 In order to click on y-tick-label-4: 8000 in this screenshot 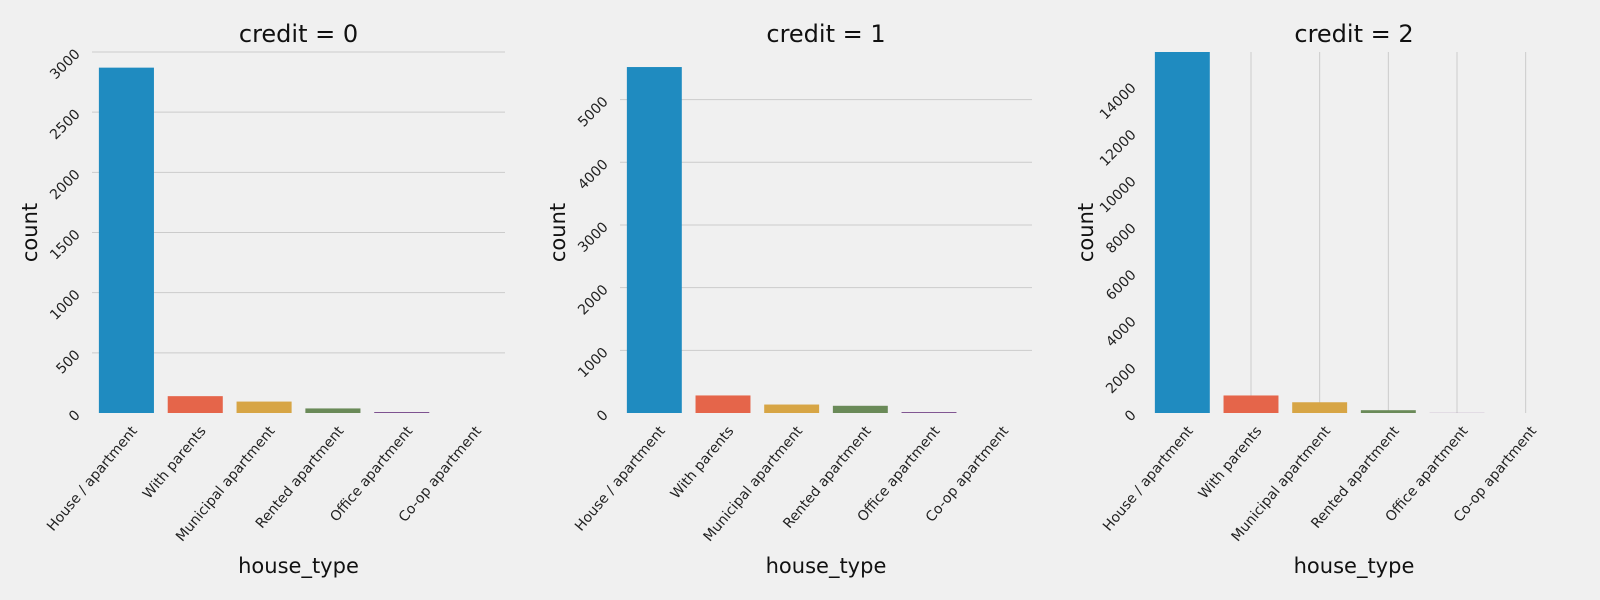, I will do `click(1121, 238)`.